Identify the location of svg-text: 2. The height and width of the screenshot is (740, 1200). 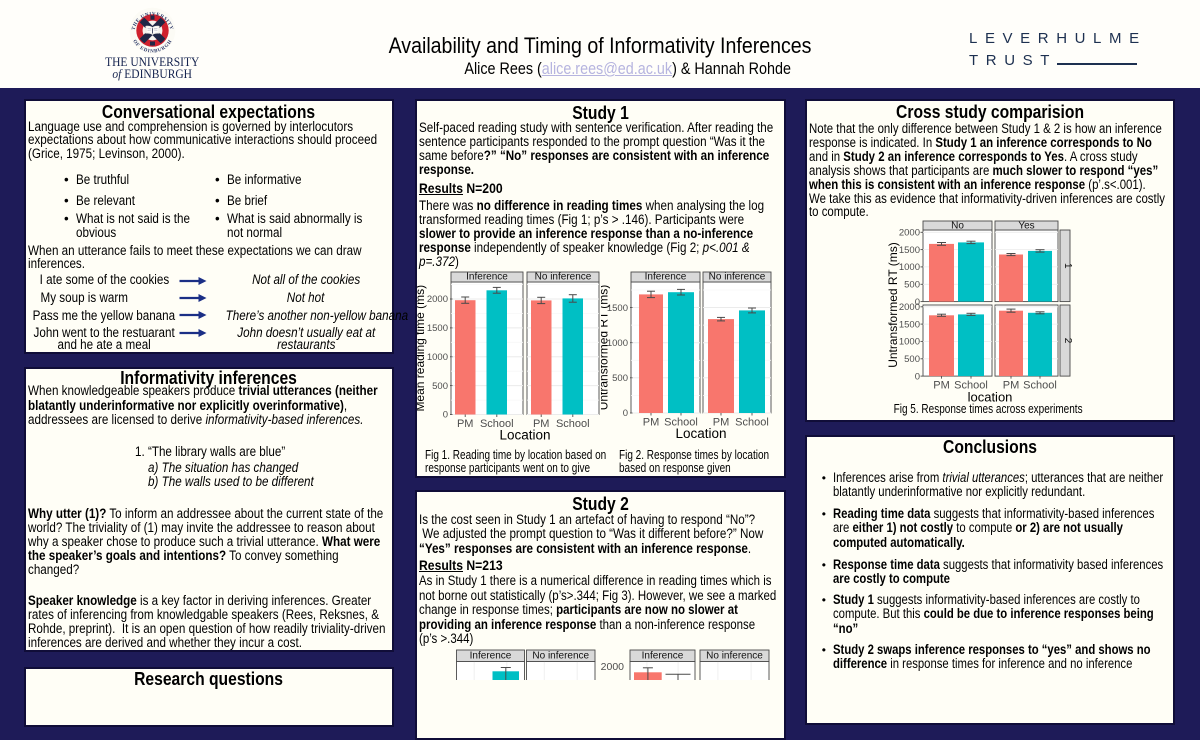
(1067, 341).